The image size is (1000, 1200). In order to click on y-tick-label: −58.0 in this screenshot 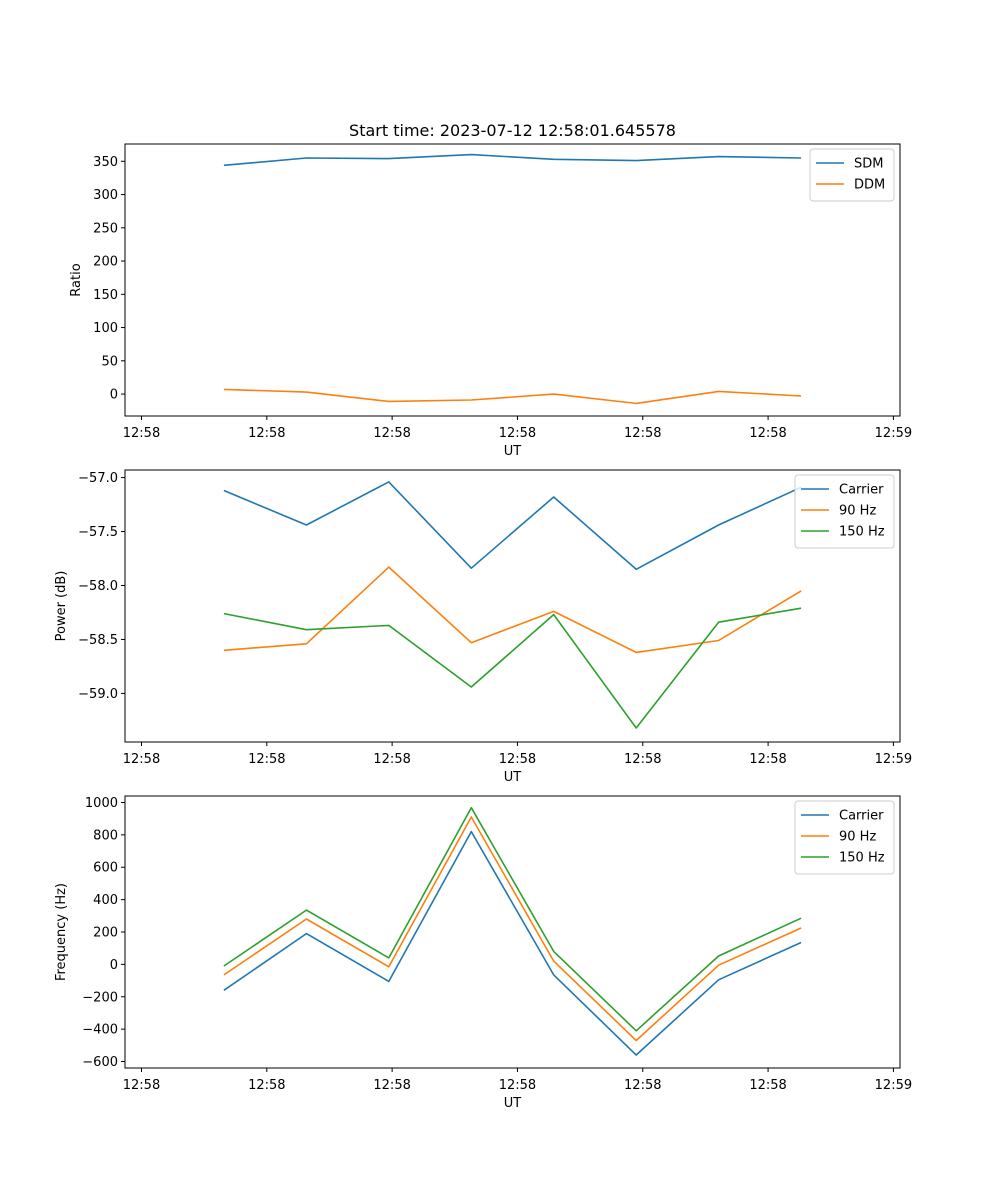, I will do `click(98, 586)`.